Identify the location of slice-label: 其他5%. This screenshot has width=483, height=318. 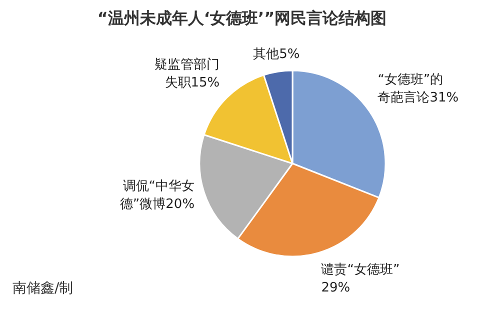
(276, 54).